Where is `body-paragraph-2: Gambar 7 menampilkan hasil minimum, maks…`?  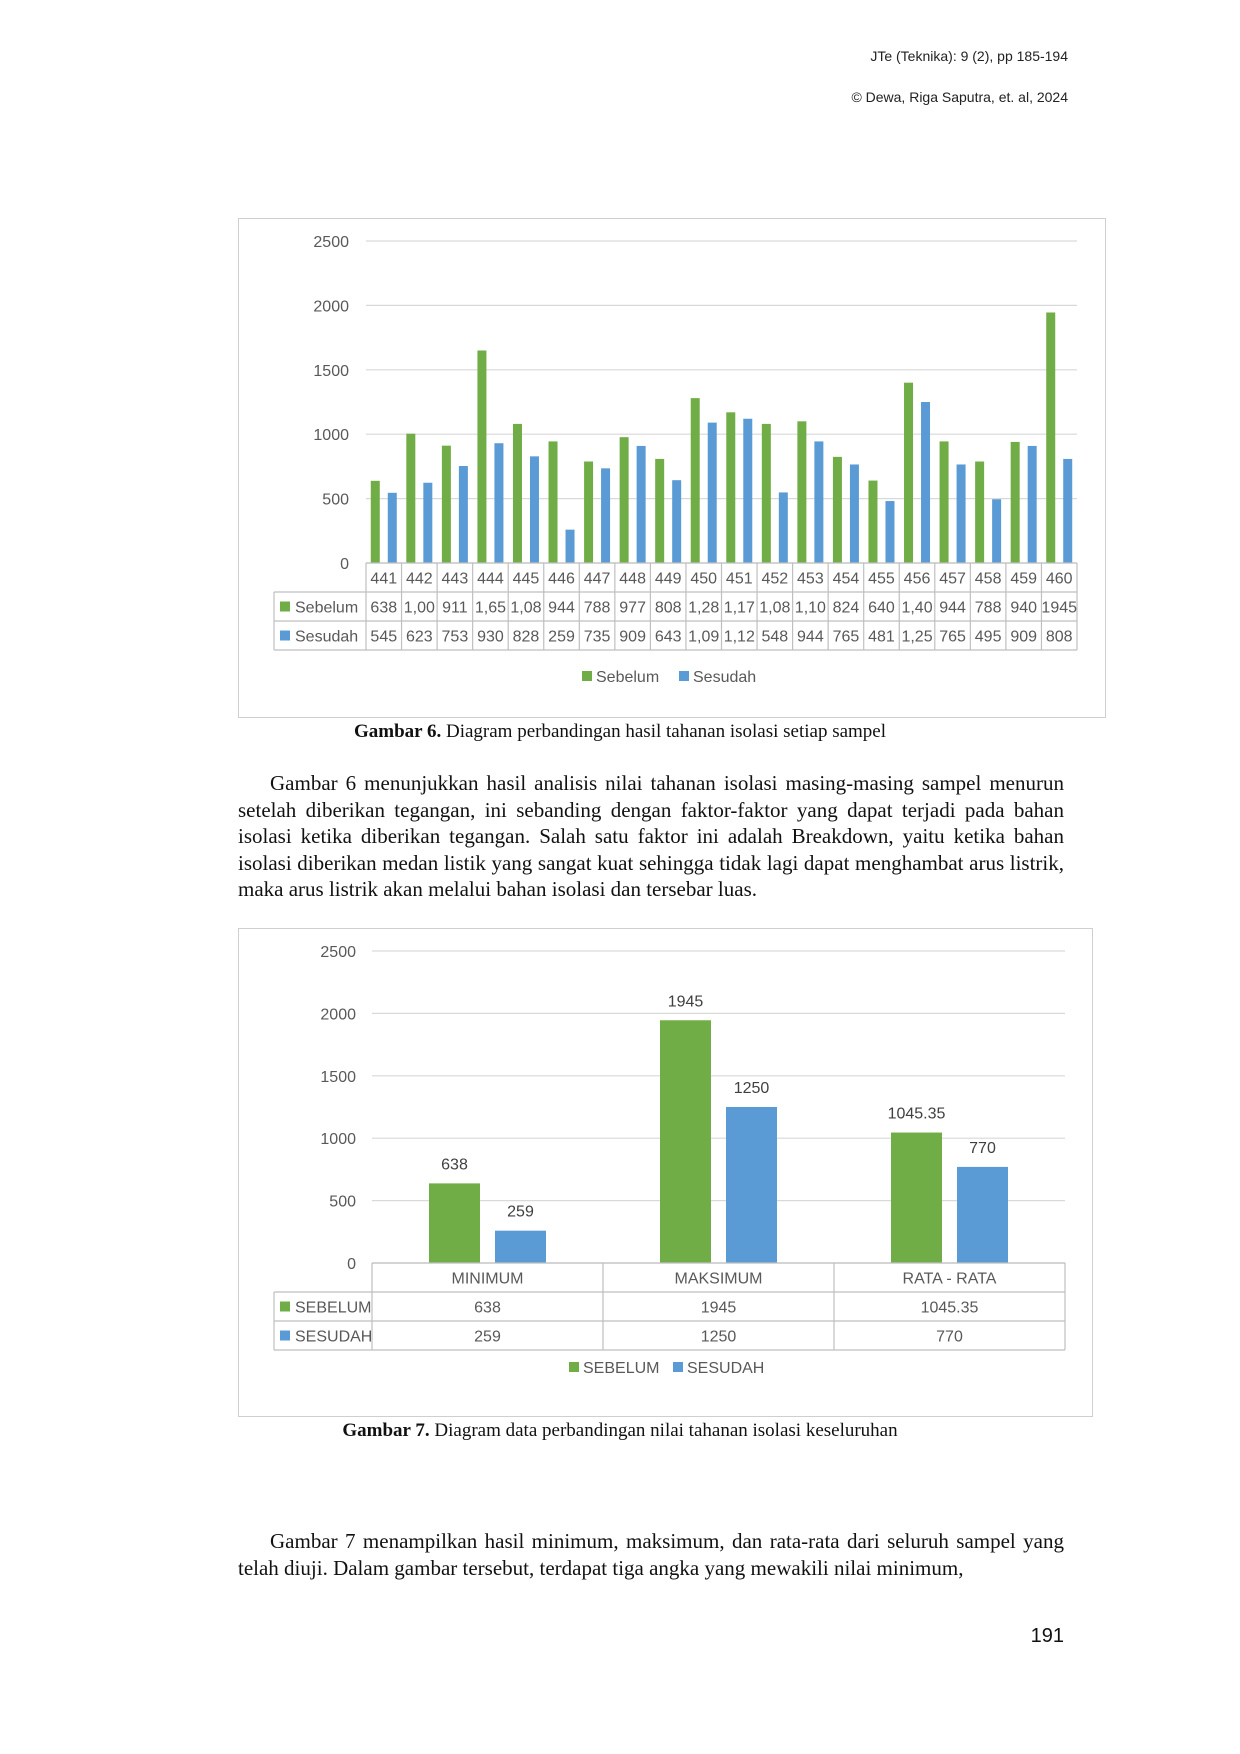
body-paragraph-2: Gambar 7 menampilkan hasil minimum, maks… is located at coordinates (651, 1554).